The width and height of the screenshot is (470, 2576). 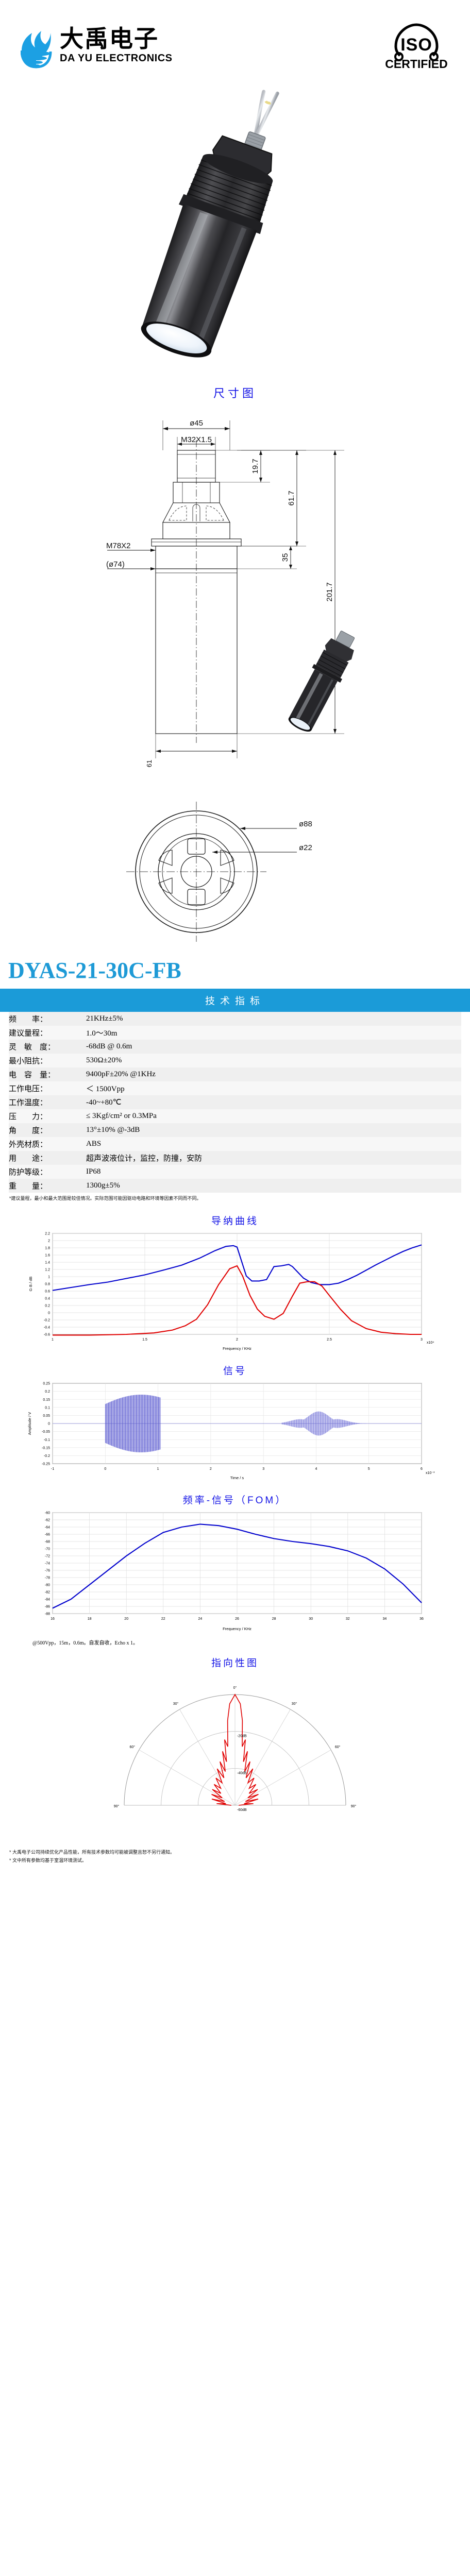 I want to click on bottom-view-drawing: ø88 ø22, so click(x=219, y=872).